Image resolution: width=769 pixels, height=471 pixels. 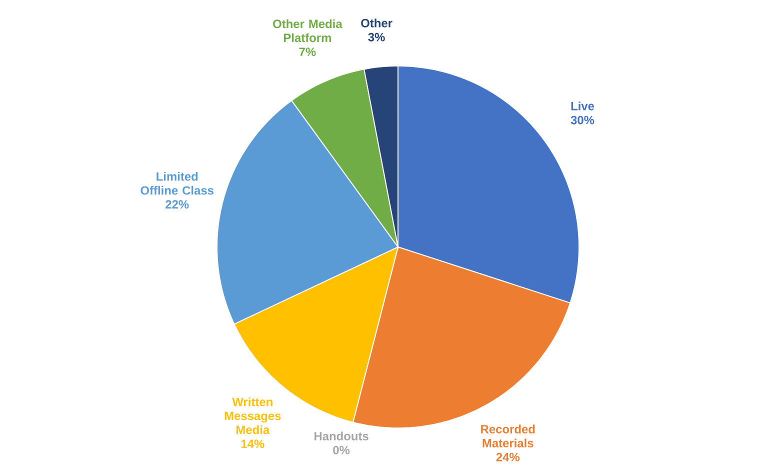 I want to click on text: 0%, so click(x=341, y=450).